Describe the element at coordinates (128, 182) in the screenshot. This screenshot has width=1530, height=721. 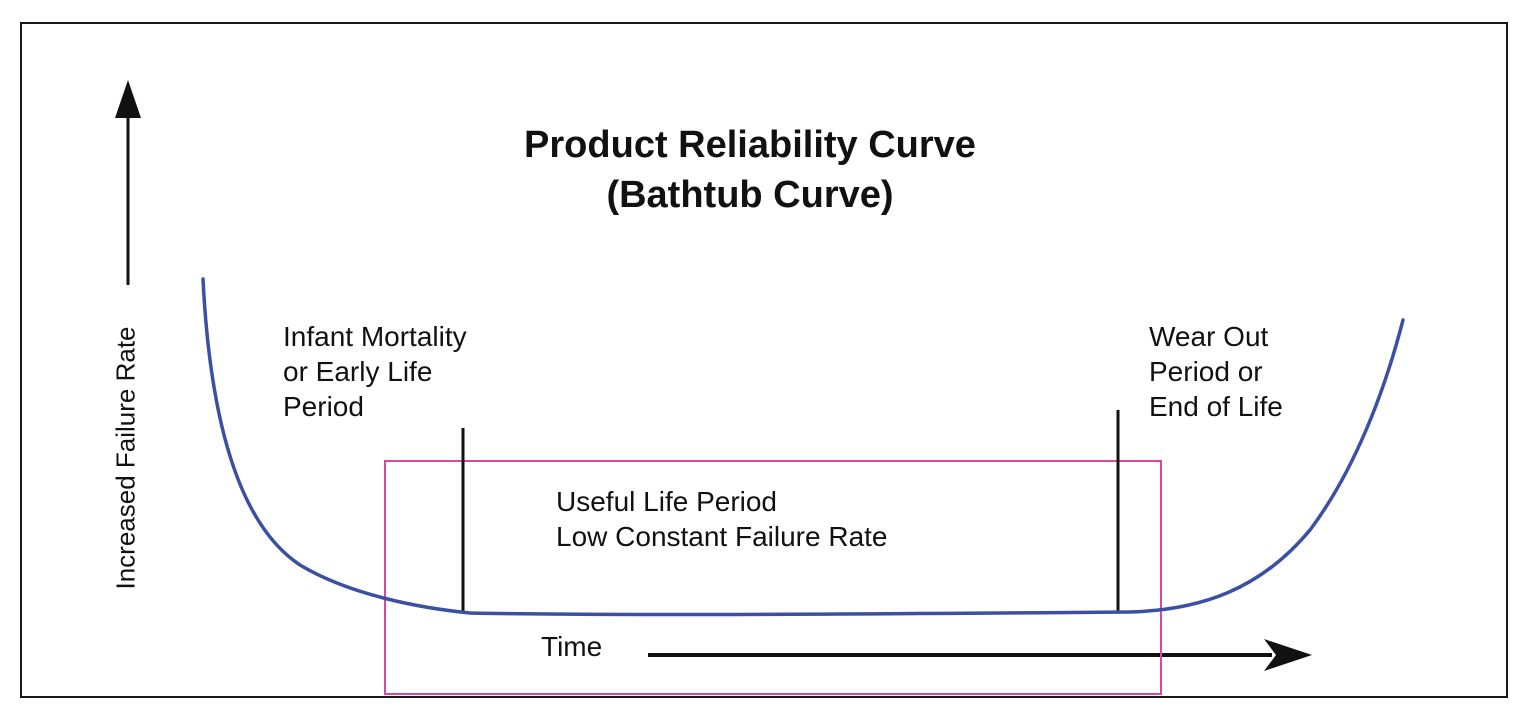
I see `y-axis-arrow` at that location.